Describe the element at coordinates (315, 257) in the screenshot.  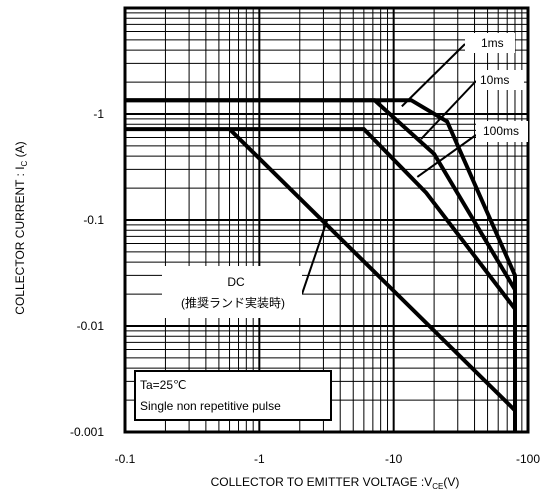
I see `annotation-pointer-dc` at that location.